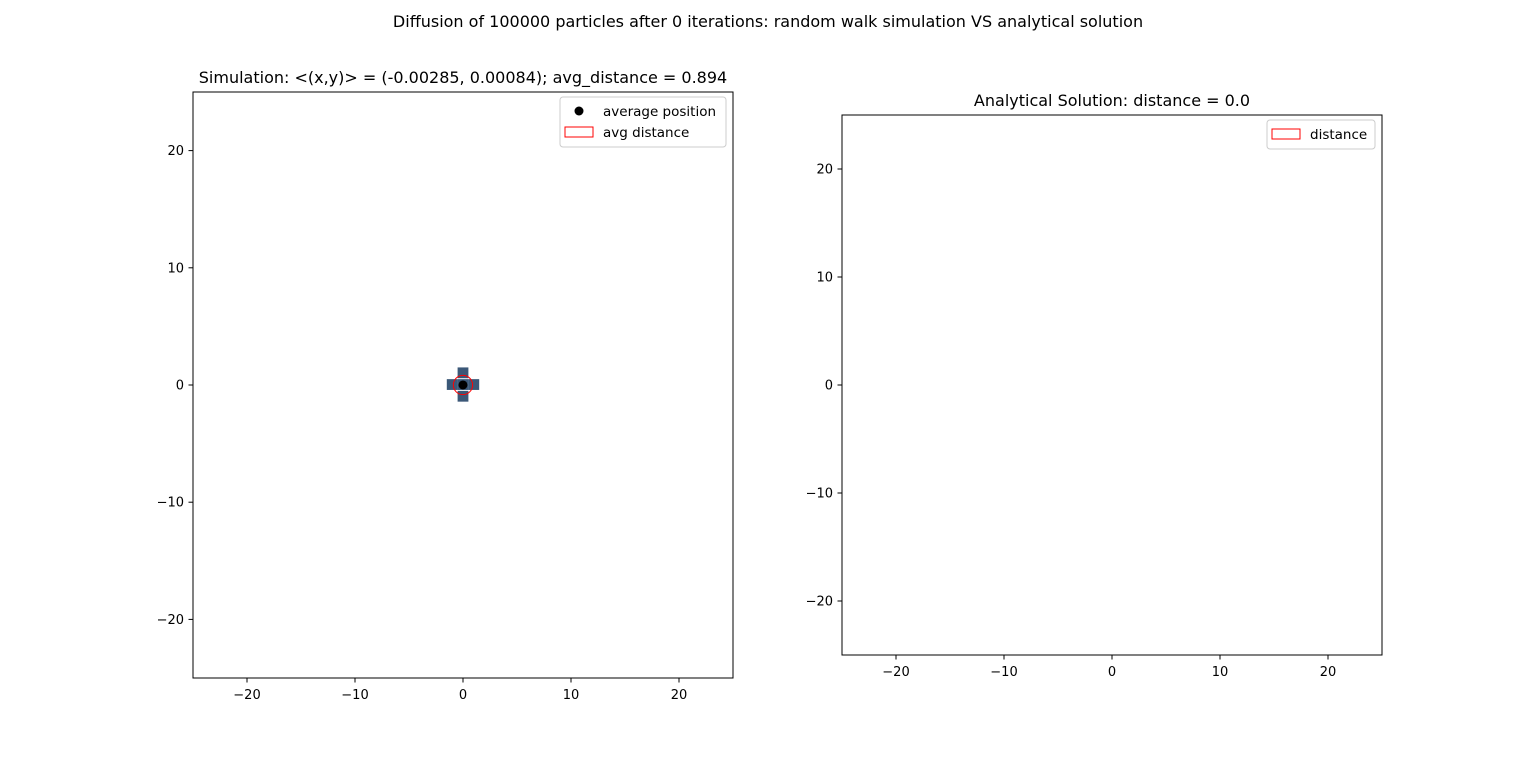 This screenshot has width=1536, height=762. I want to click on sim-legend: average position avg distance, so click(643, 122).